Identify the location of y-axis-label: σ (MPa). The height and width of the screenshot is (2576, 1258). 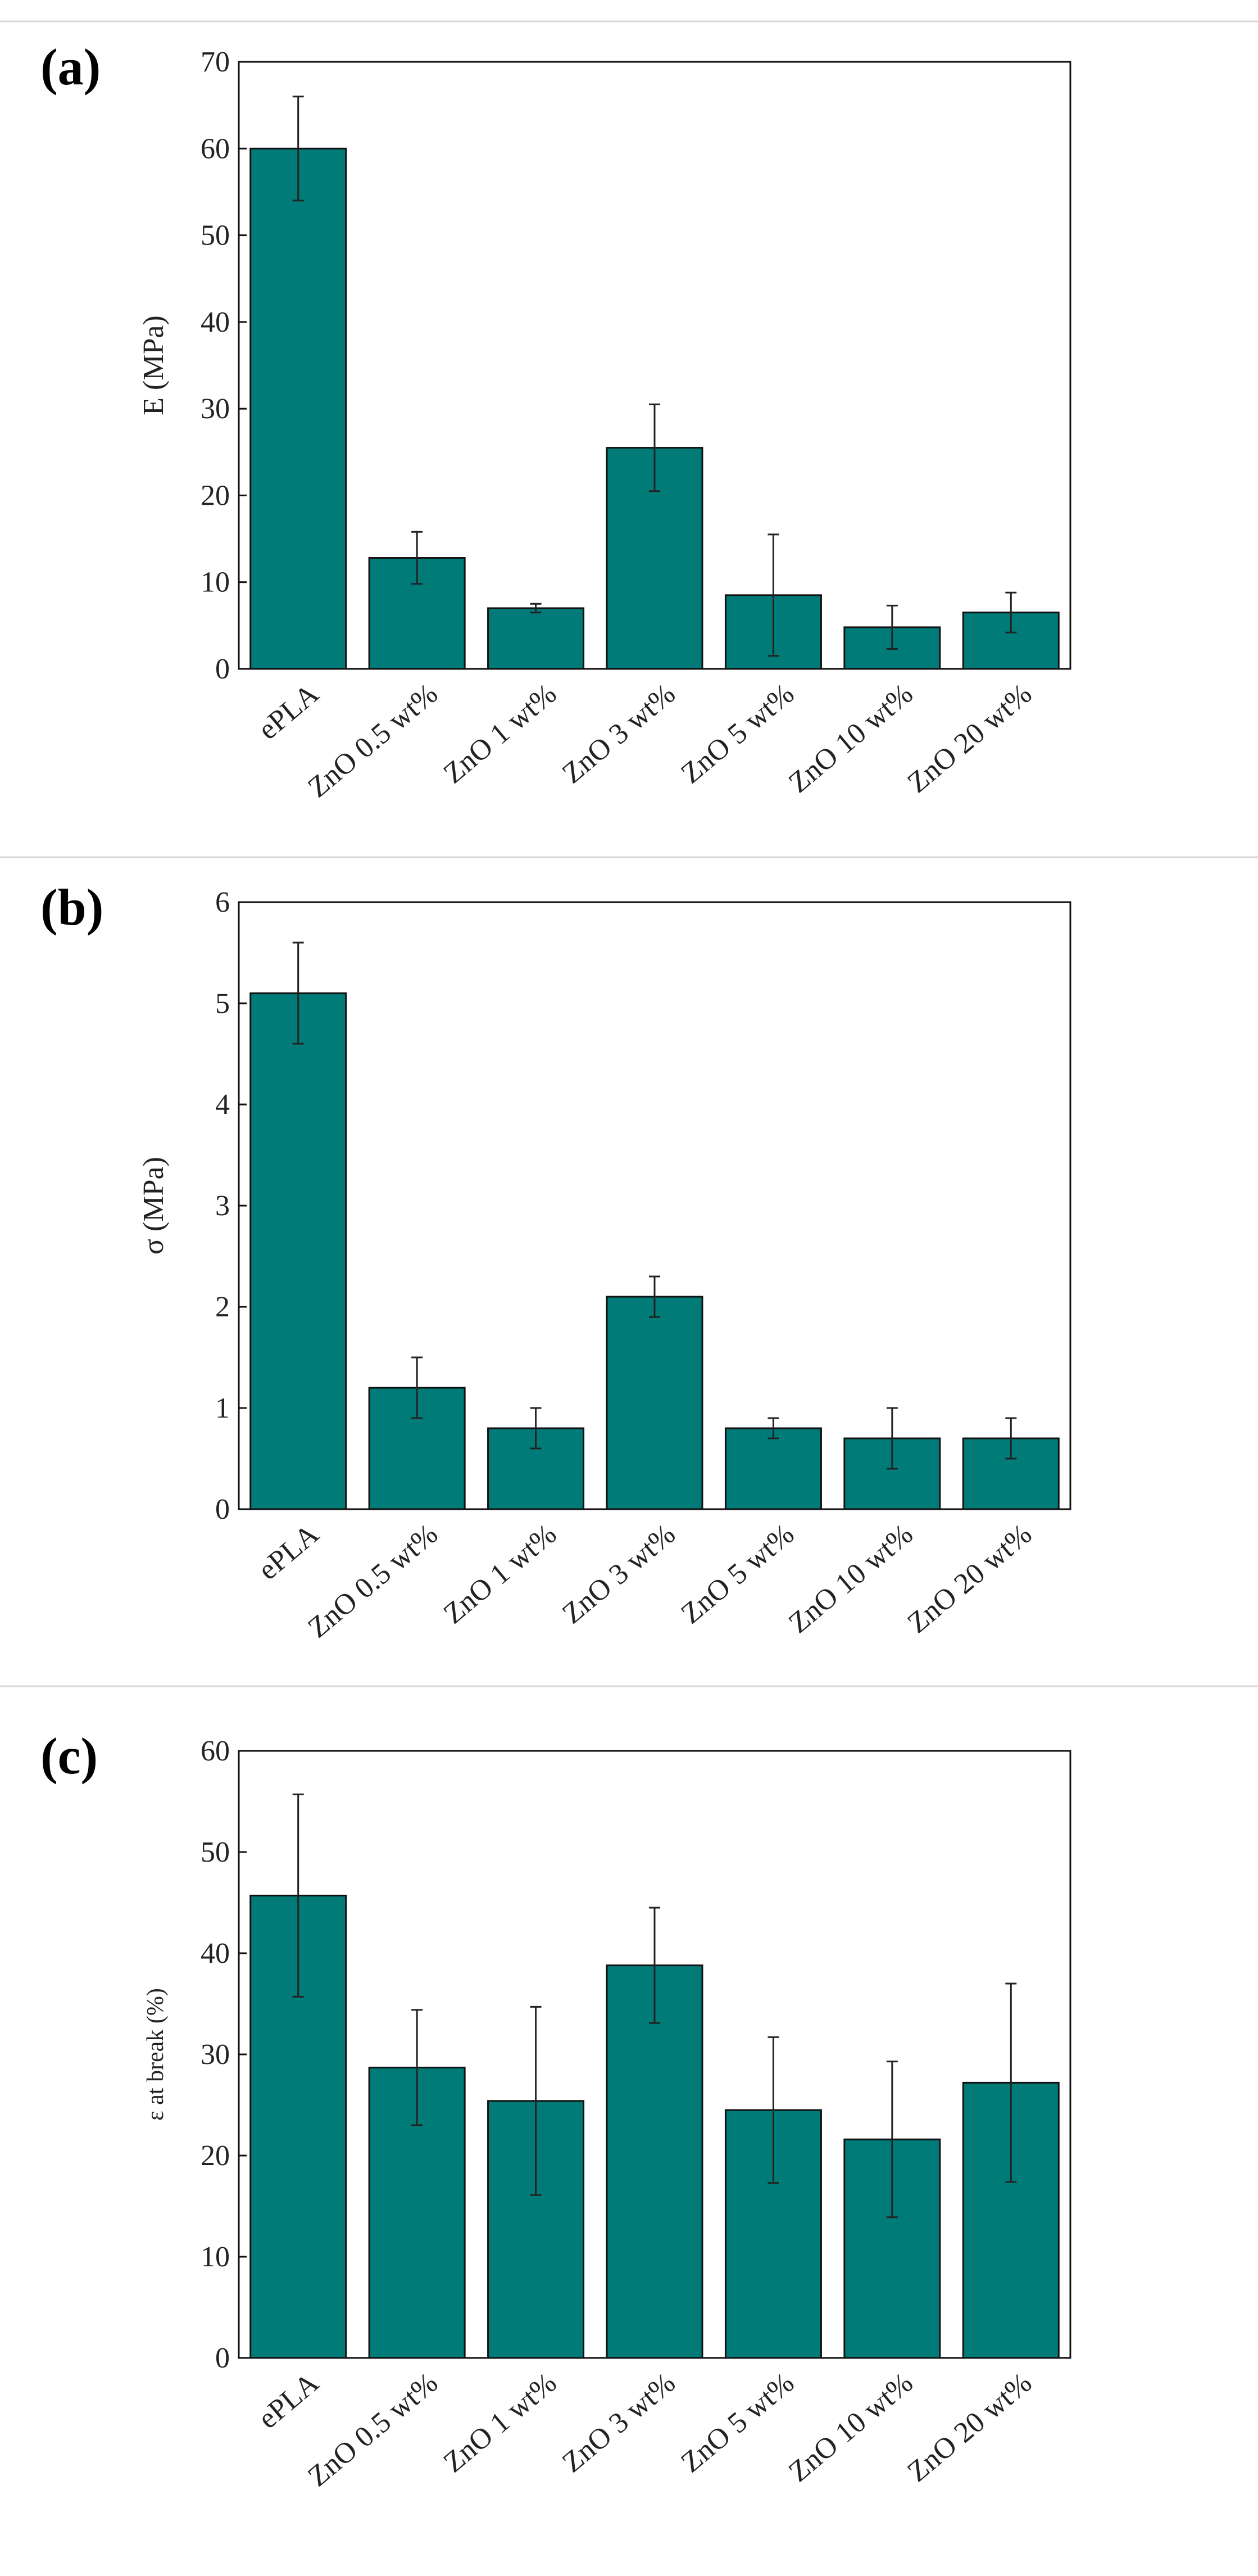
(154, 1206).